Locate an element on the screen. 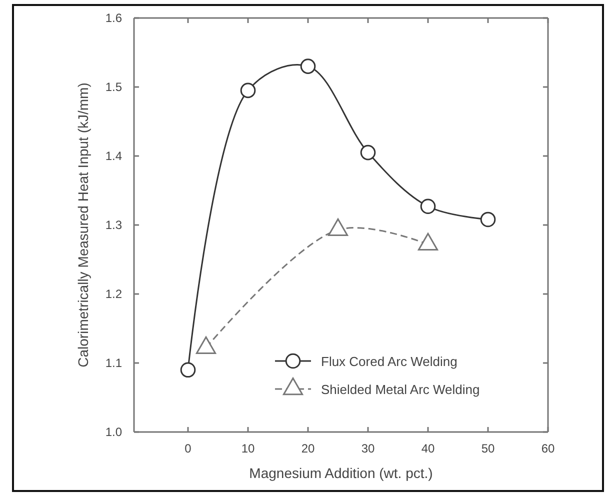 The image size is (607, 493). x-tick-label: 60 is located at coordinates (548, 449).